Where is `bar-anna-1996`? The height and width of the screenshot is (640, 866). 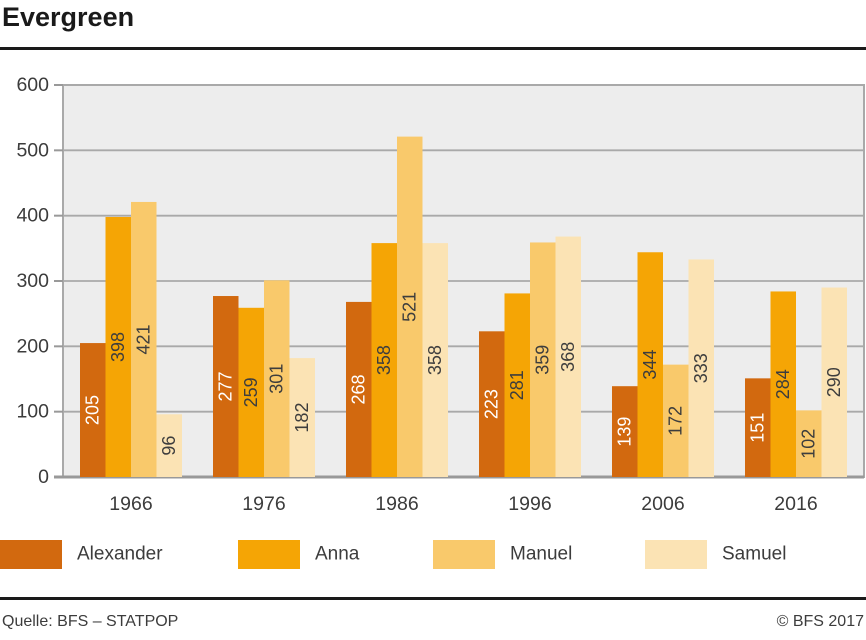
bar-anna-1996 is located at coordinates (517, 385).